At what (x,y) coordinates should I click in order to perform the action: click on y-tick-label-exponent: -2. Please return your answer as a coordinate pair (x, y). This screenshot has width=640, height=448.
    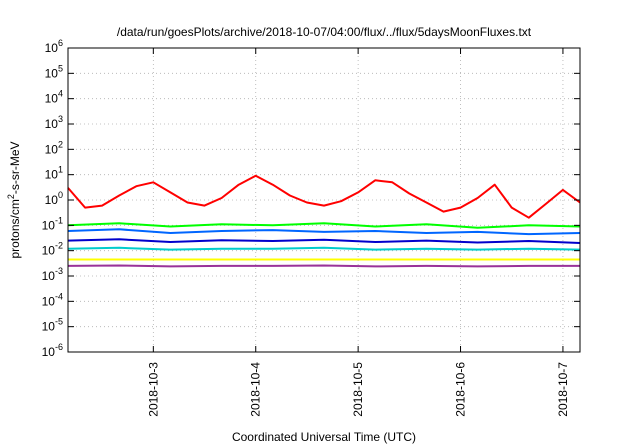
    Looking at the image, I should click on (59, 246).